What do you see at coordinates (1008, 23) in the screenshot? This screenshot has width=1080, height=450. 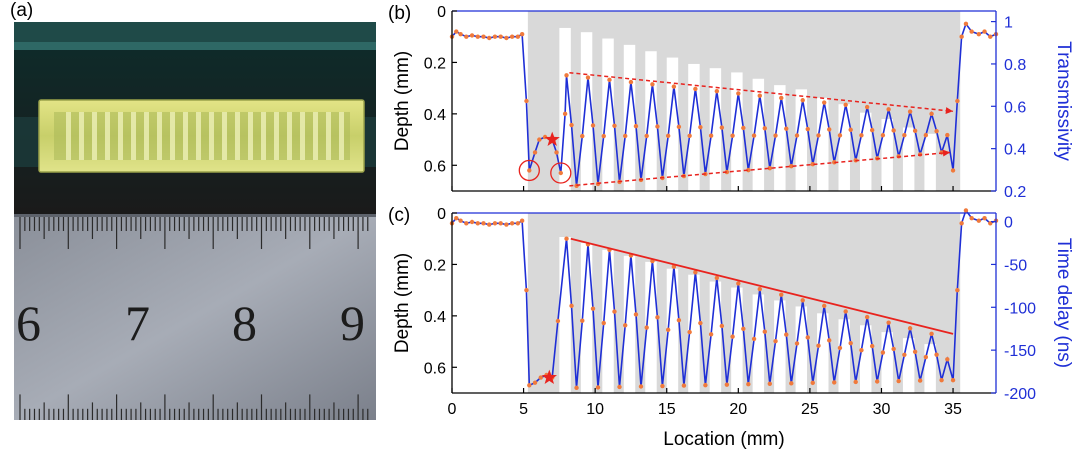 I see `right-tick-label: 1` at bounding box center [1008, 23].